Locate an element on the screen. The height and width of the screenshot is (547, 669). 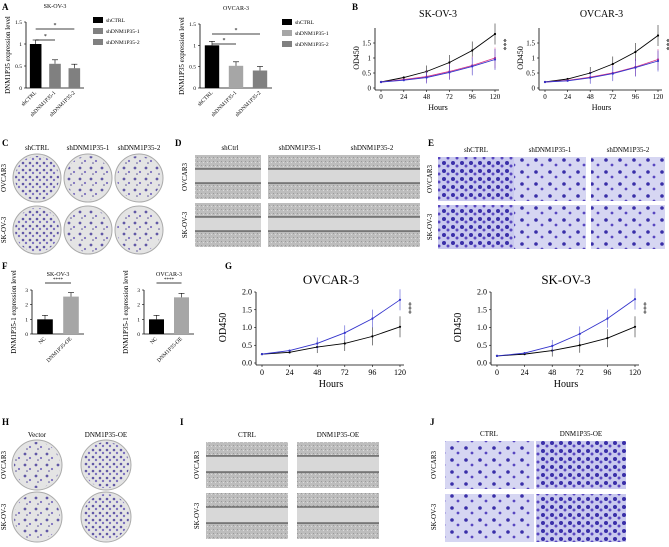
row-label-J-0: OVCAR3 is located at coordinates (434, 465).